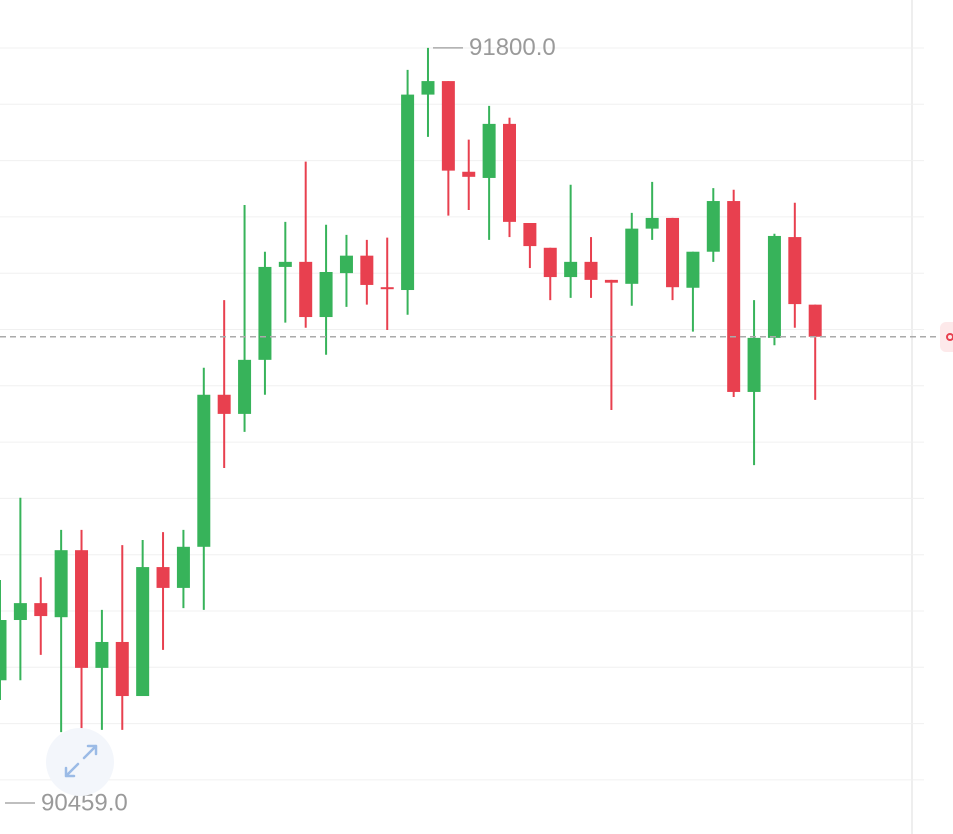 Image resolution: width=953 pixels, height=834 pixels. I want to click on annotation-label: 91800.0, so click(512, 47).